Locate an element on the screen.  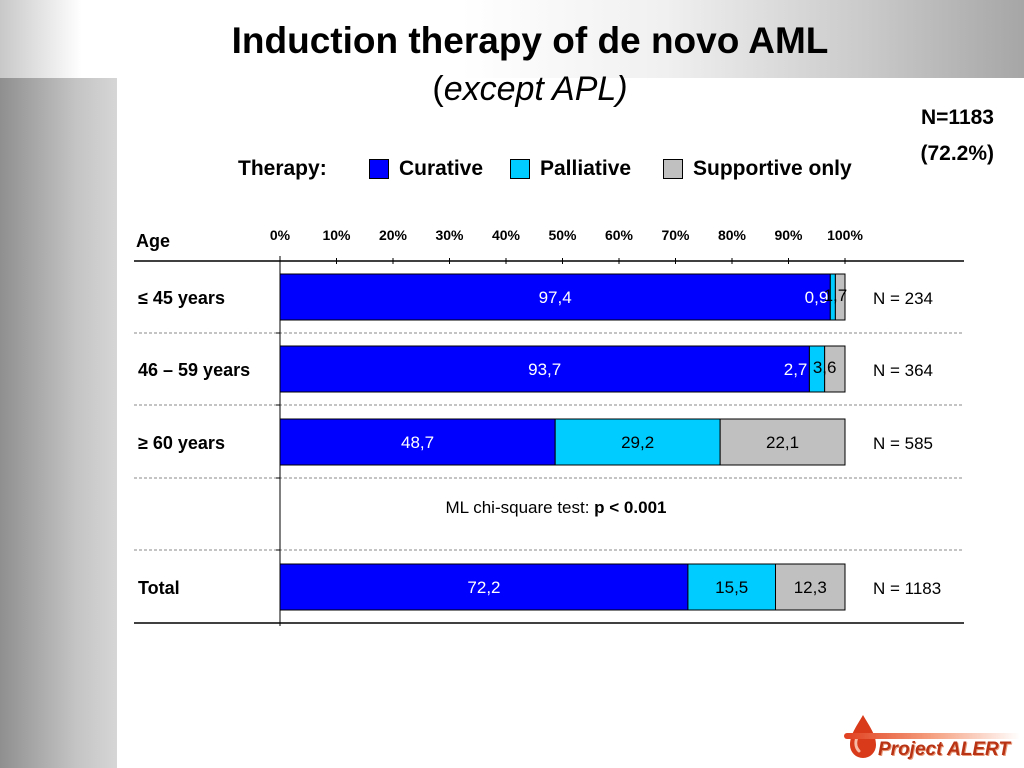
category-label: ≤ 45 years is located at coordinates (181, 298).